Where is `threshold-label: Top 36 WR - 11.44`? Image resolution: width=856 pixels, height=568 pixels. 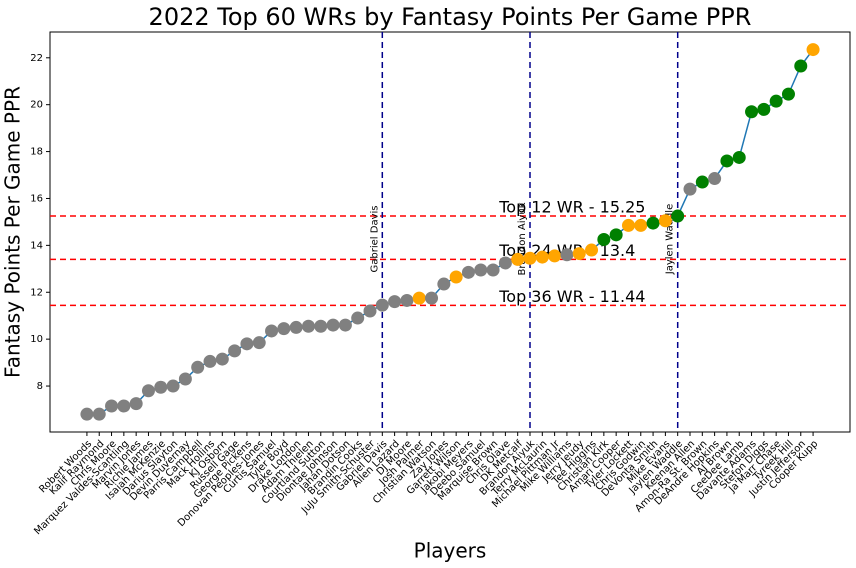
threshold-label: Top 36 WR - 11.44 is located at coordinates (571, 296).